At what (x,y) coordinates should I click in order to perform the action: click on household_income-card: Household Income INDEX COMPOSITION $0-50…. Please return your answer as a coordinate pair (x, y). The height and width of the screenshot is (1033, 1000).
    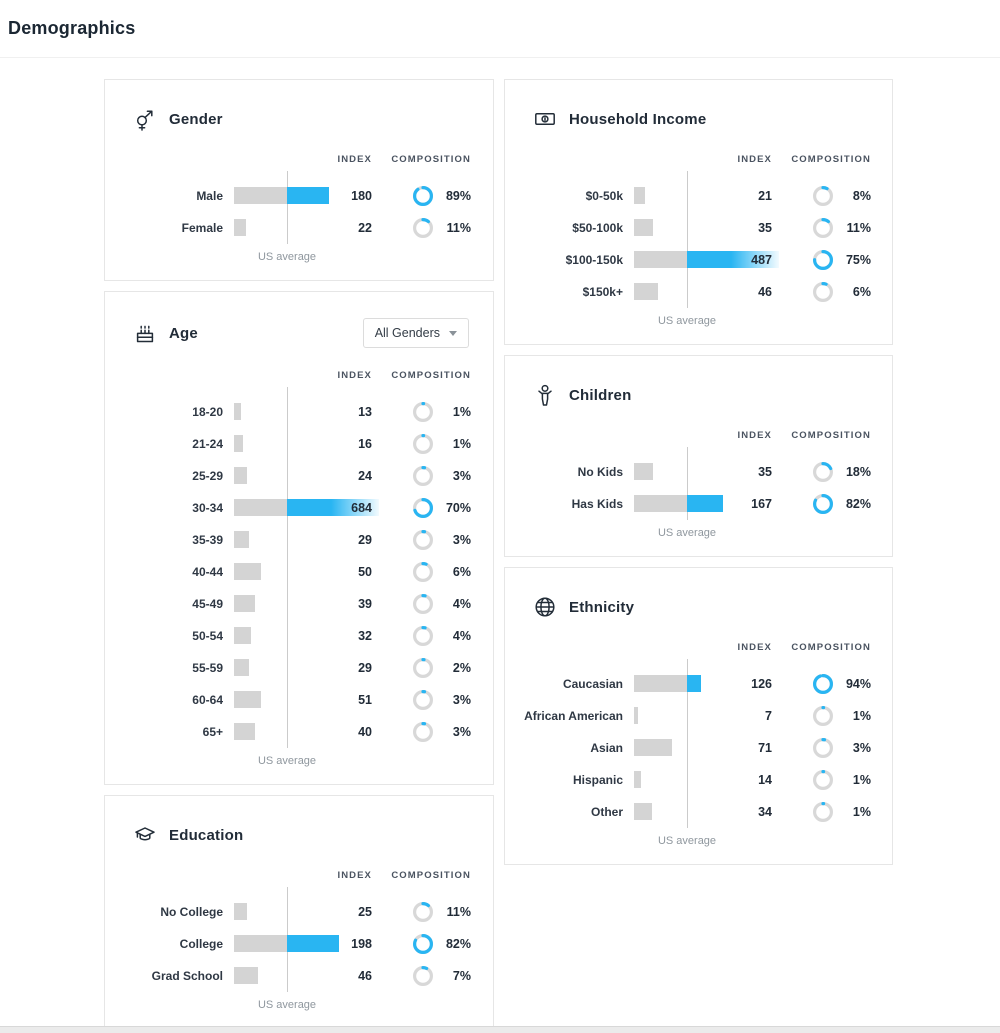
    Looking at the image, I should click on (698, 212).